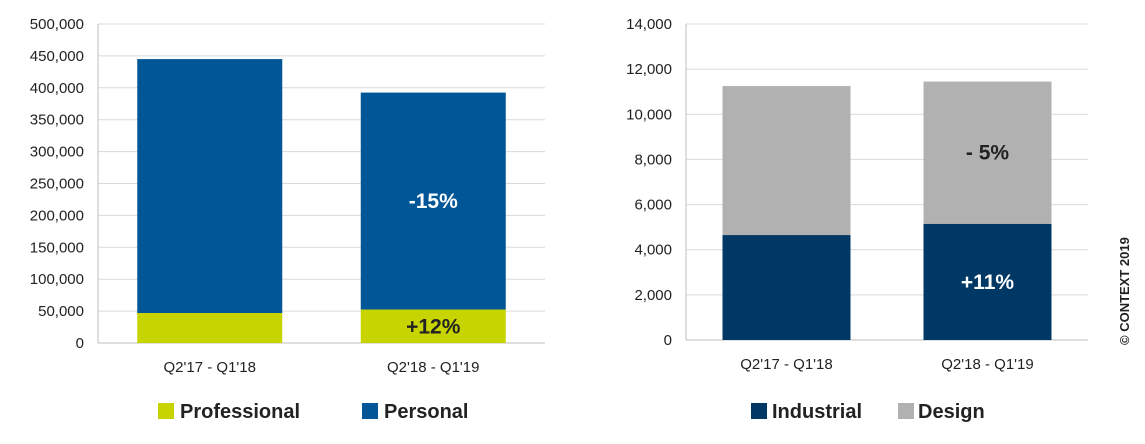 The height and width of the screenshot is (444, 1145). Describe the element at coordinates (57, 215) in the screenshot. I see `y-tick-label-1: 200,000` at that location.